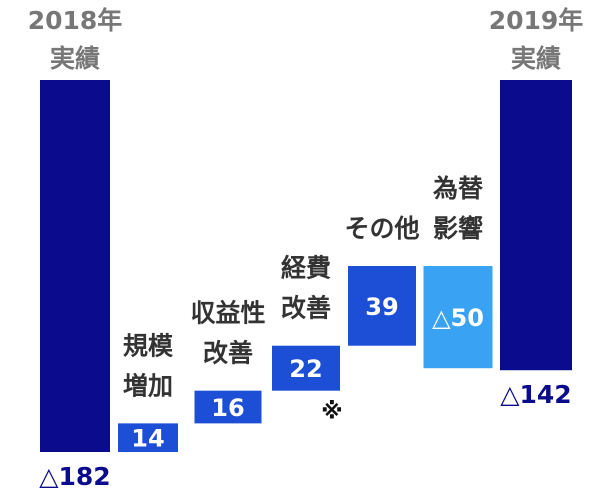  Describe the element at coordinates (536, 39) in the screenshot. I see `category-label: 2019年実績` at that location.